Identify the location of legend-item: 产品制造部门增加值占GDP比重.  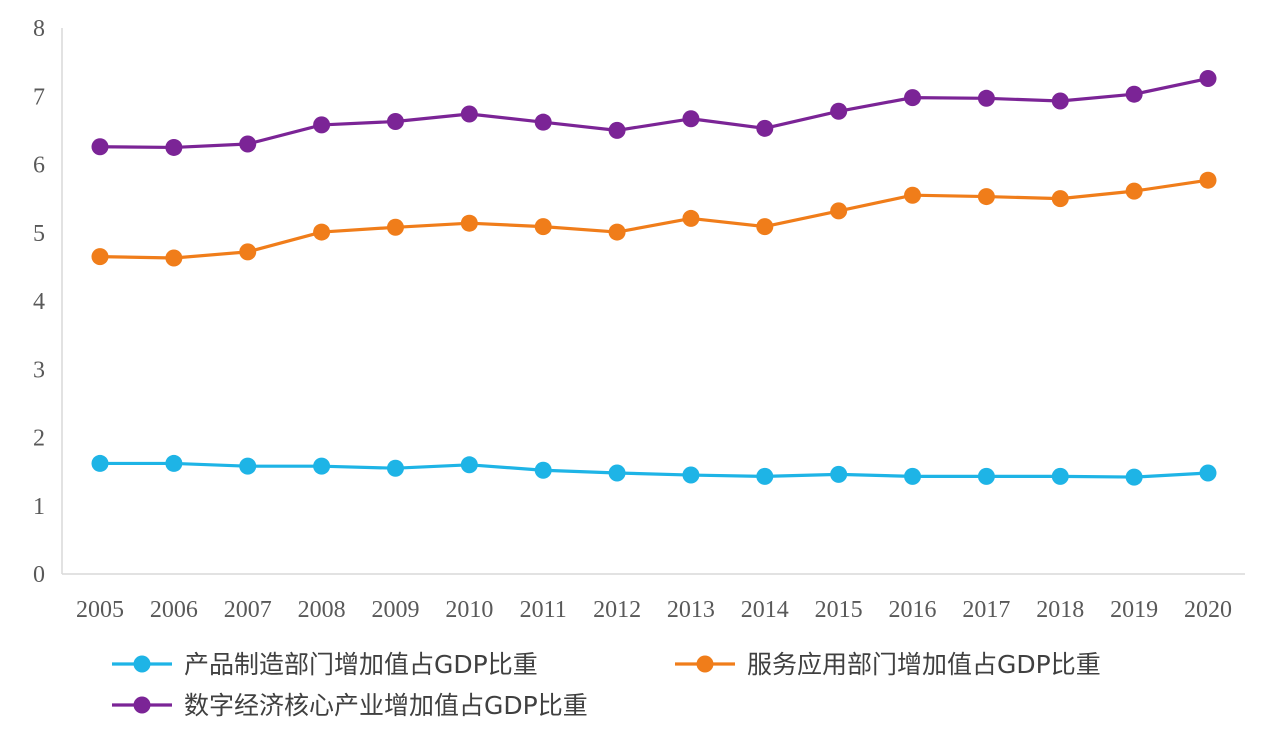
(325, 664).